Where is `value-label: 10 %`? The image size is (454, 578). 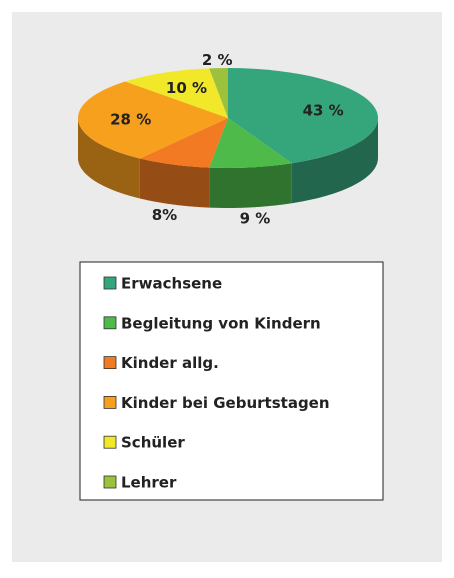 value-label: 10 % is located at coordinates (186, 88).